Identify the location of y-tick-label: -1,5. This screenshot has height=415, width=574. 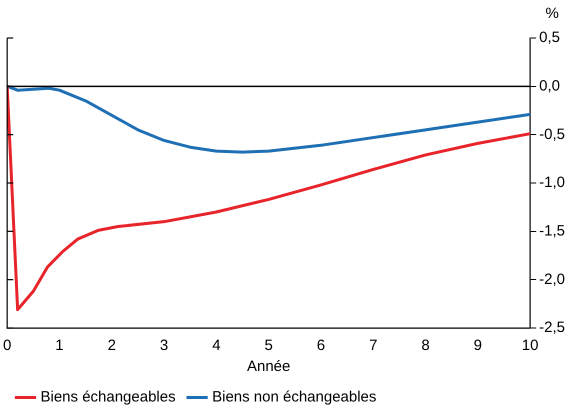
(552, 231).